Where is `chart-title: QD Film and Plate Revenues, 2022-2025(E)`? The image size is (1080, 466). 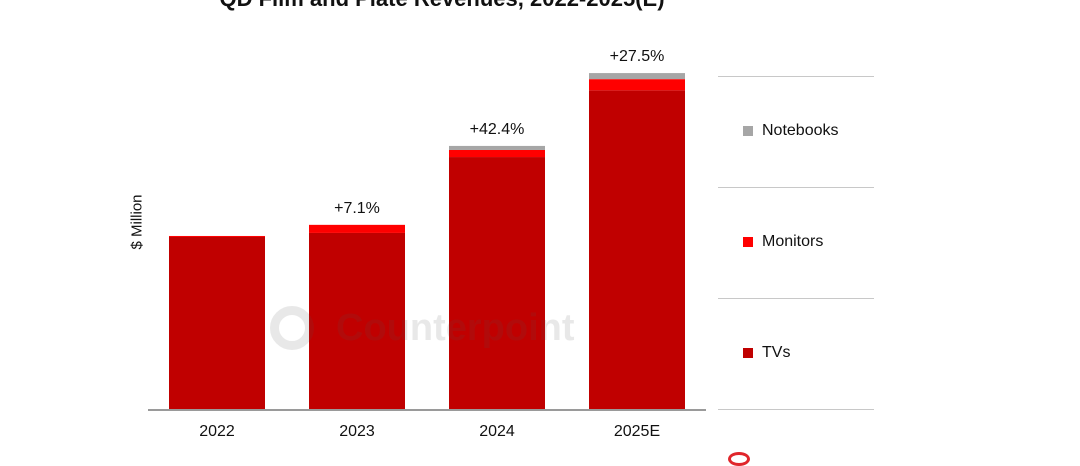 chart-title: QD Film and Plate Revenues, 2022-2025(E) is located at coordinates (442, 6).